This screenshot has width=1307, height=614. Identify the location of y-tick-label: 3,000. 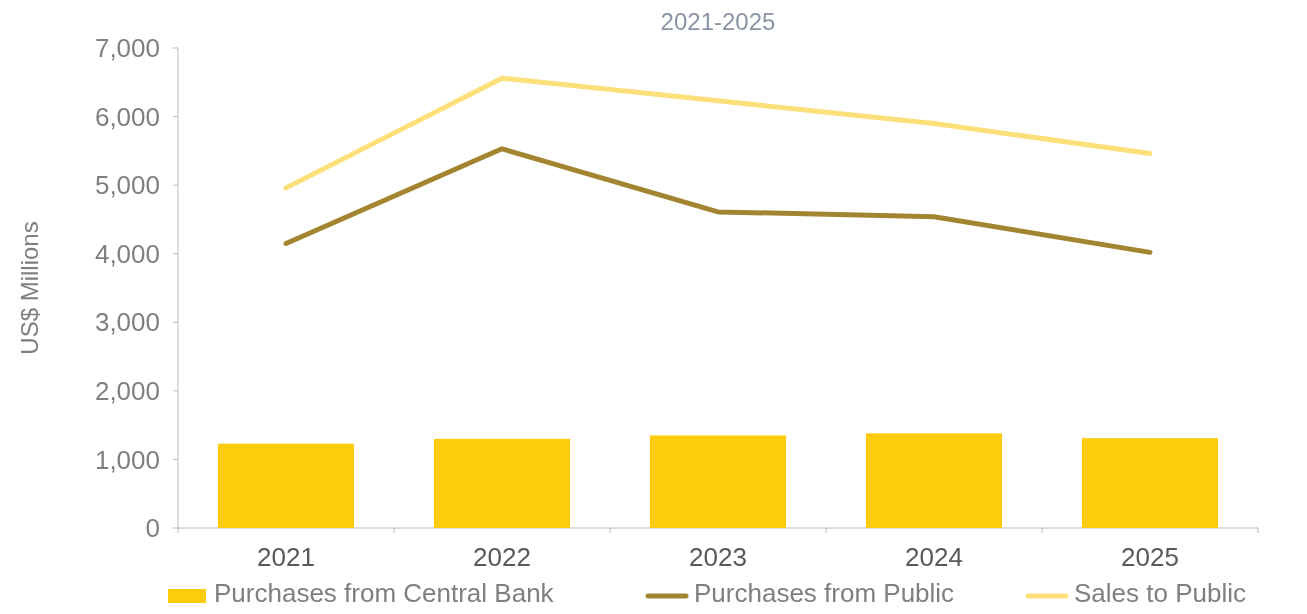
(127, 322).